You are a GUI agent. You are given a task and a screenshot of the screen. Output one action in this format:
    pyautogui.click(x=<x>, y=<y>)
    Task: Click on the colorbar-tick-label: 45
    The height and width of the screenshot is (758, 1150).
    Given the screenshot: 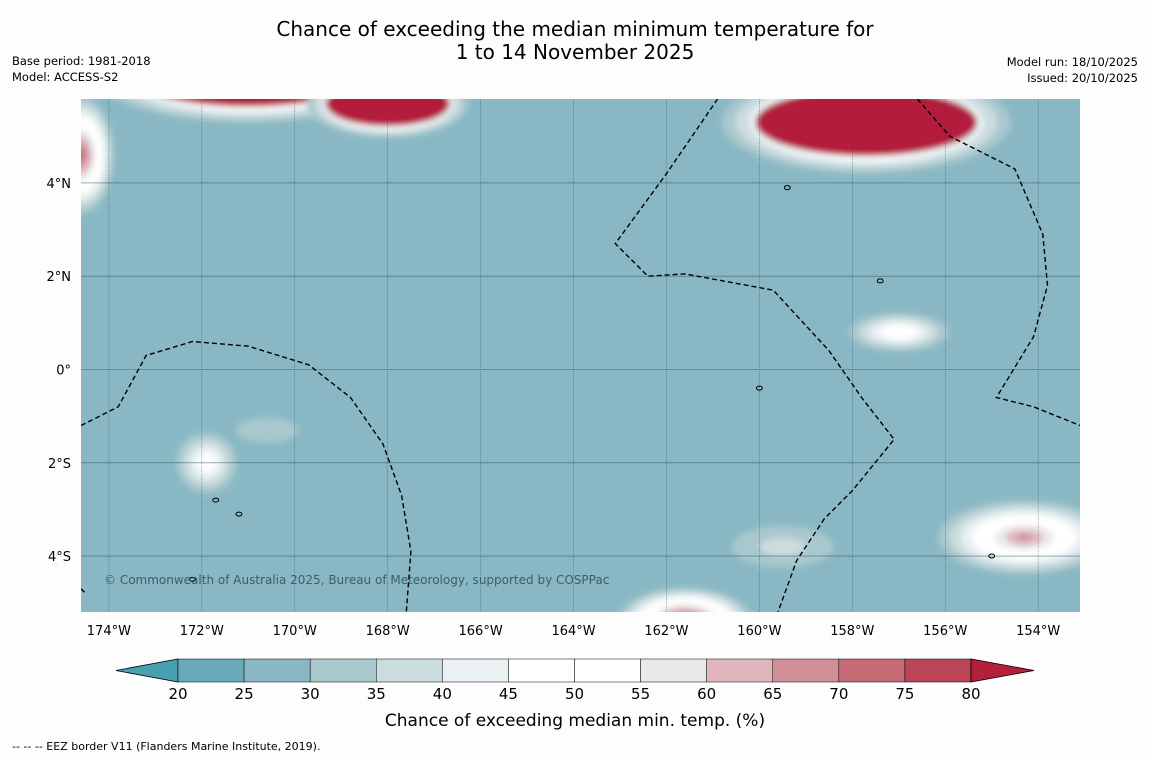 What is the action you would take?
    pyautogui.click(x=508, y=694)
    